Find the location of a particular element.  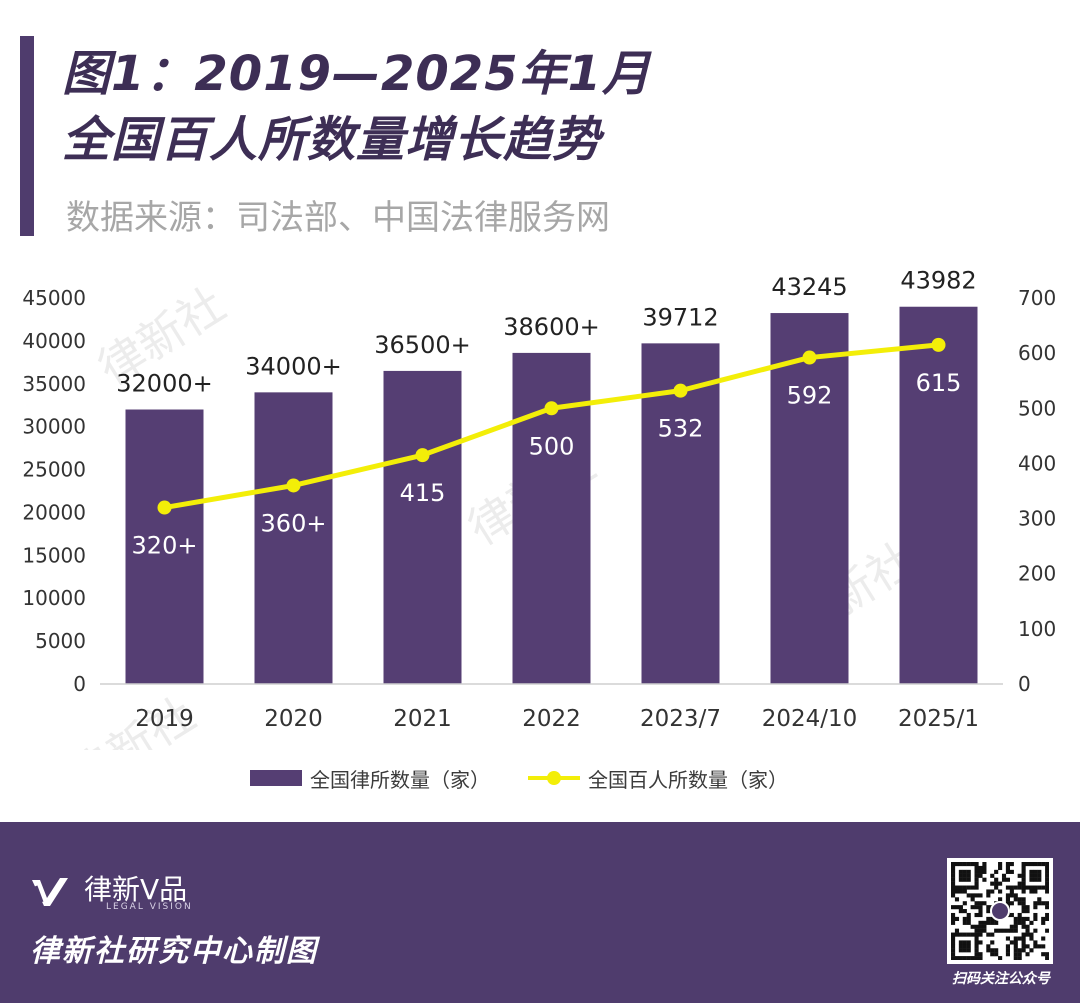

bar-data-label: 43982 is located at coordinates (938, 281).